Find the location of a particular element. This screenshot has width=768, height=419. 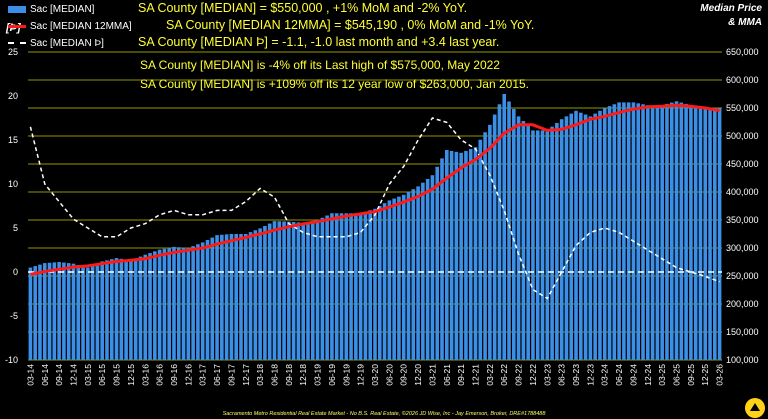

x-tick-label: 06-18 is located at coordinates (275, 375).